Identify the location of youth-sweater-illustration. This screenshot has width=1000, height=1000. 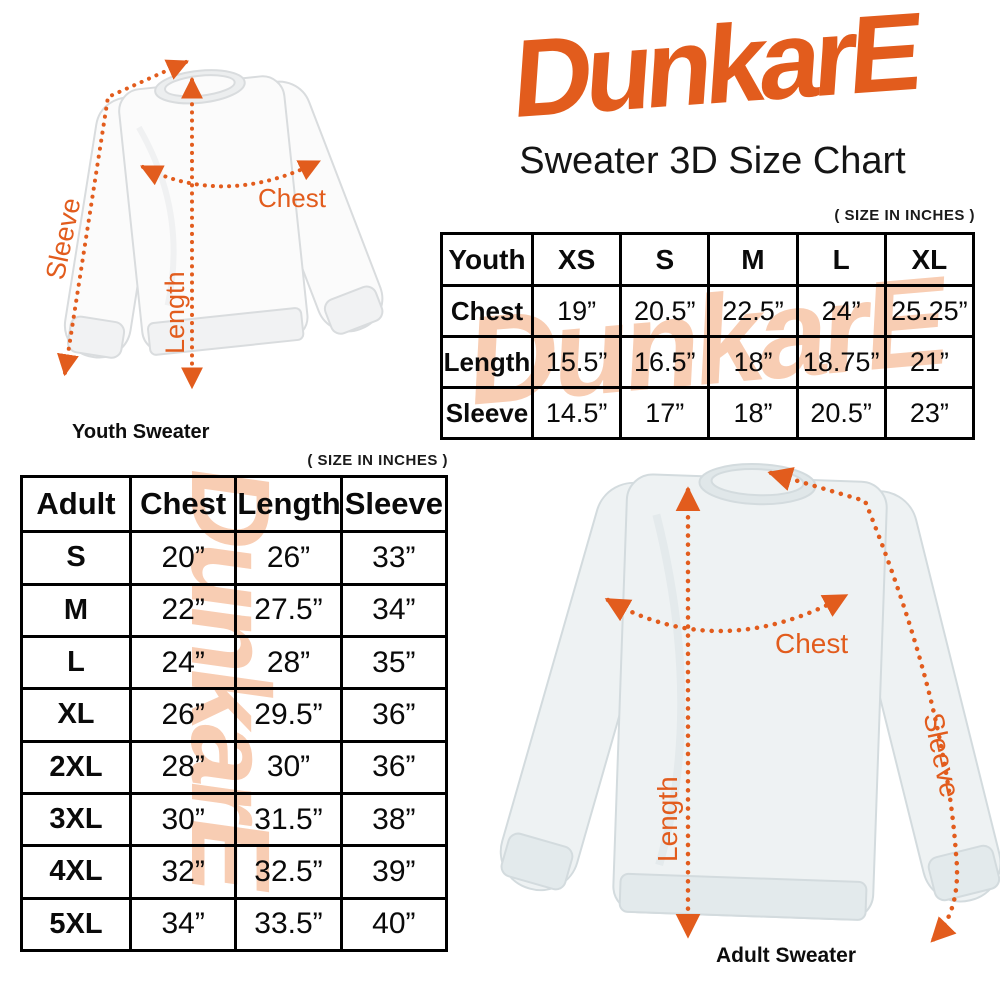
(223, 214).